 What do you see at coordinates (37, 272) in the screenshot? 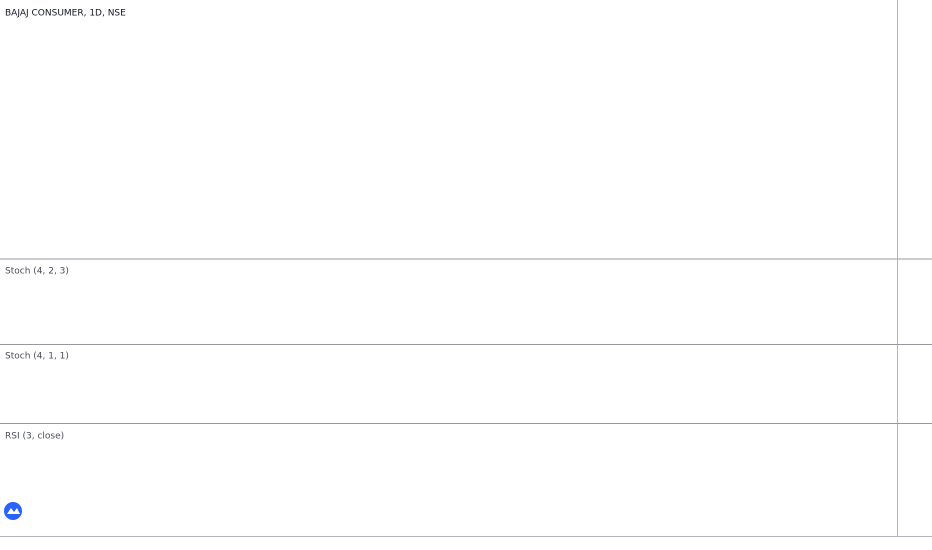
I see `indicator-title: Stoch (4, 2, 3)` at bounding box center [37, 272].